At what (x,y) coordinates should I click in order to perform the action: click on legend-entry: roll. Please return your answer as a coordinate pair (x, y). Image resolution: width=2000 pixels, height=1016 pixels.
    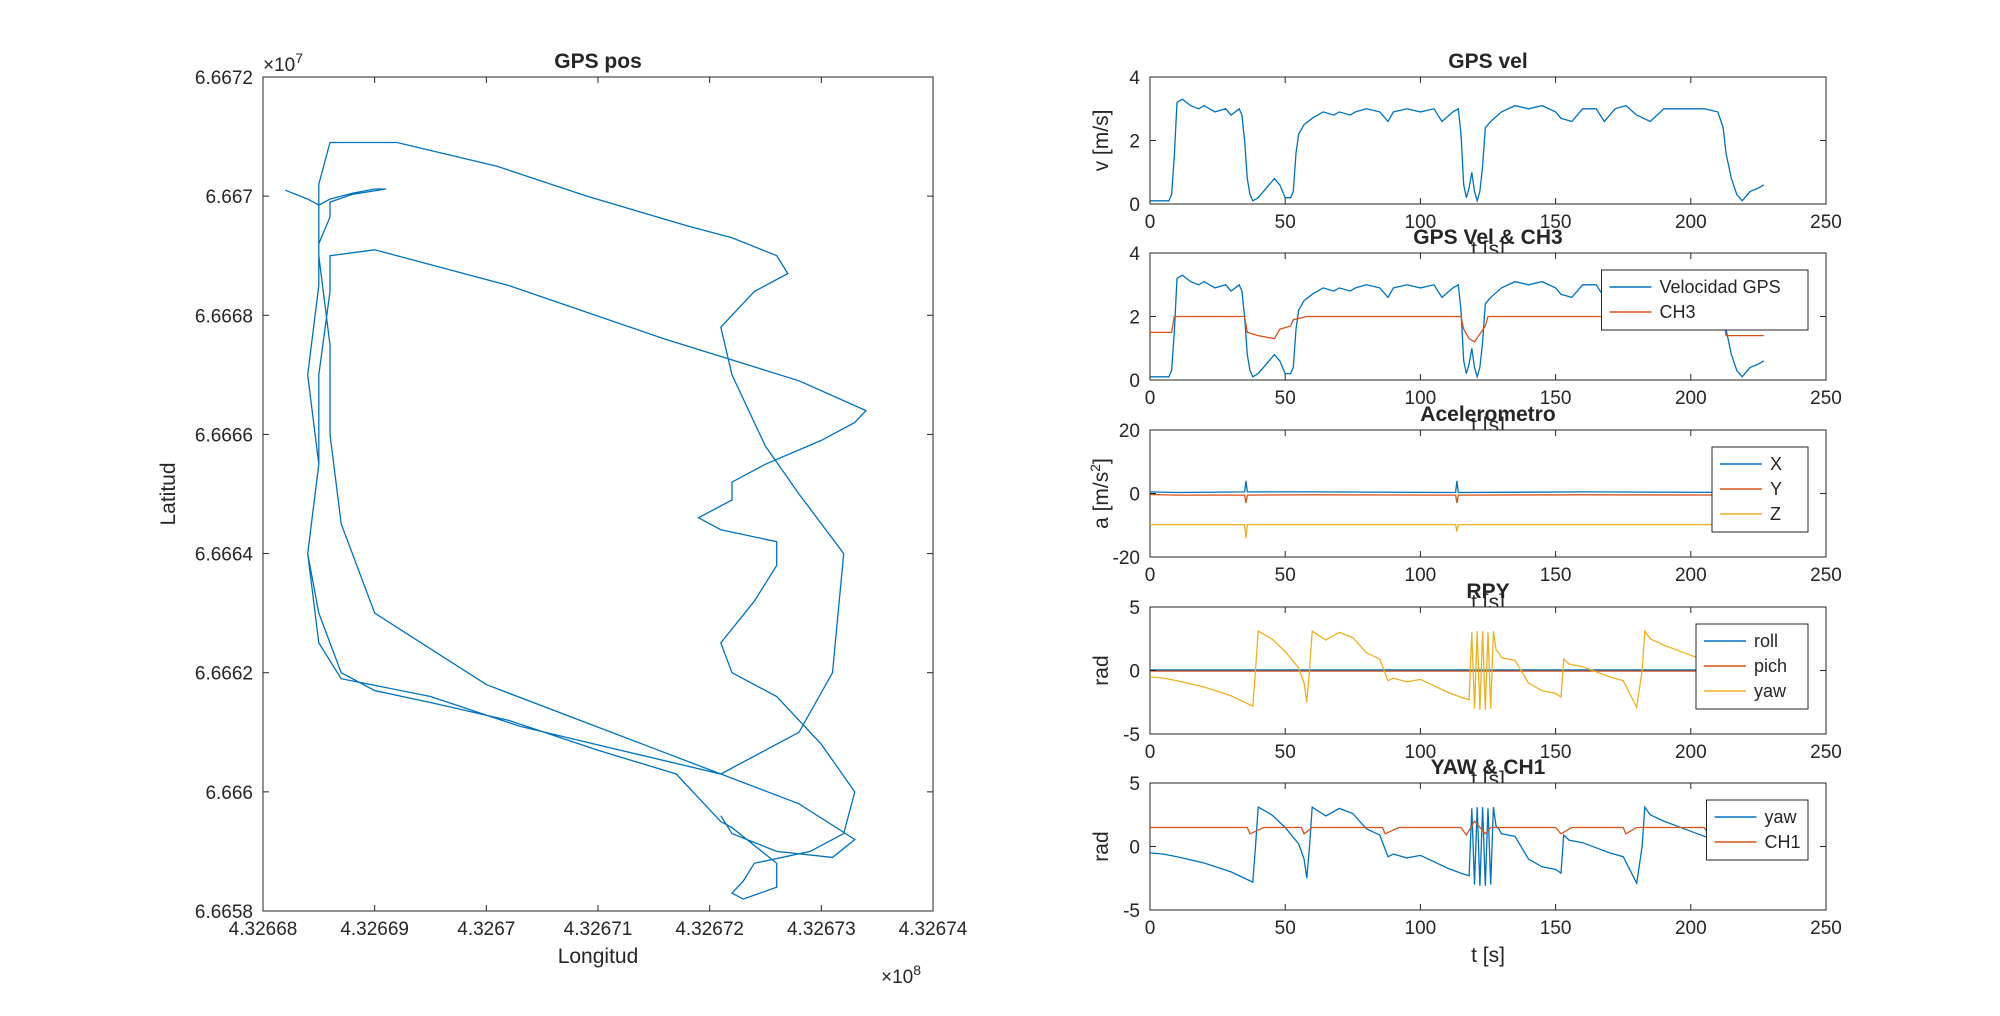
    Looking at the image, I should click on (1766, 641).